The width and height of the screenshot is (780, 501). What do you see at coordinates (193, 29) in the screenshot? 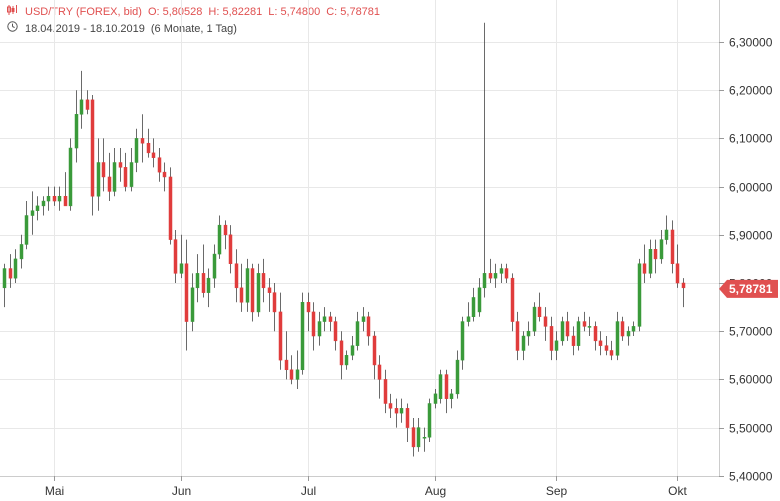
I see `period-label: (6 Monate, 1 Tag)` at bounding box center [193, 29].